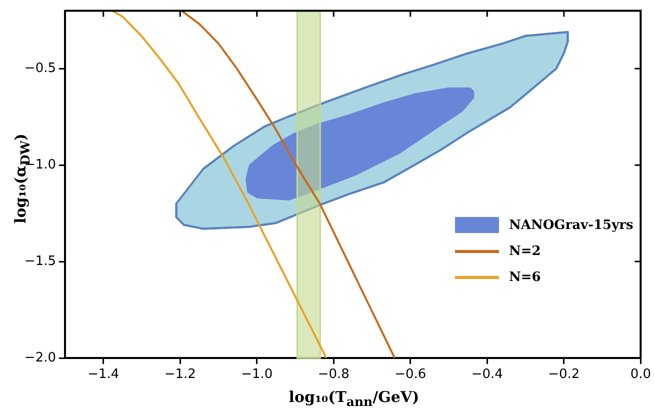 This screenshot has width=654, height=415. I want to click on legend-label: N=6, so click(525, 277).